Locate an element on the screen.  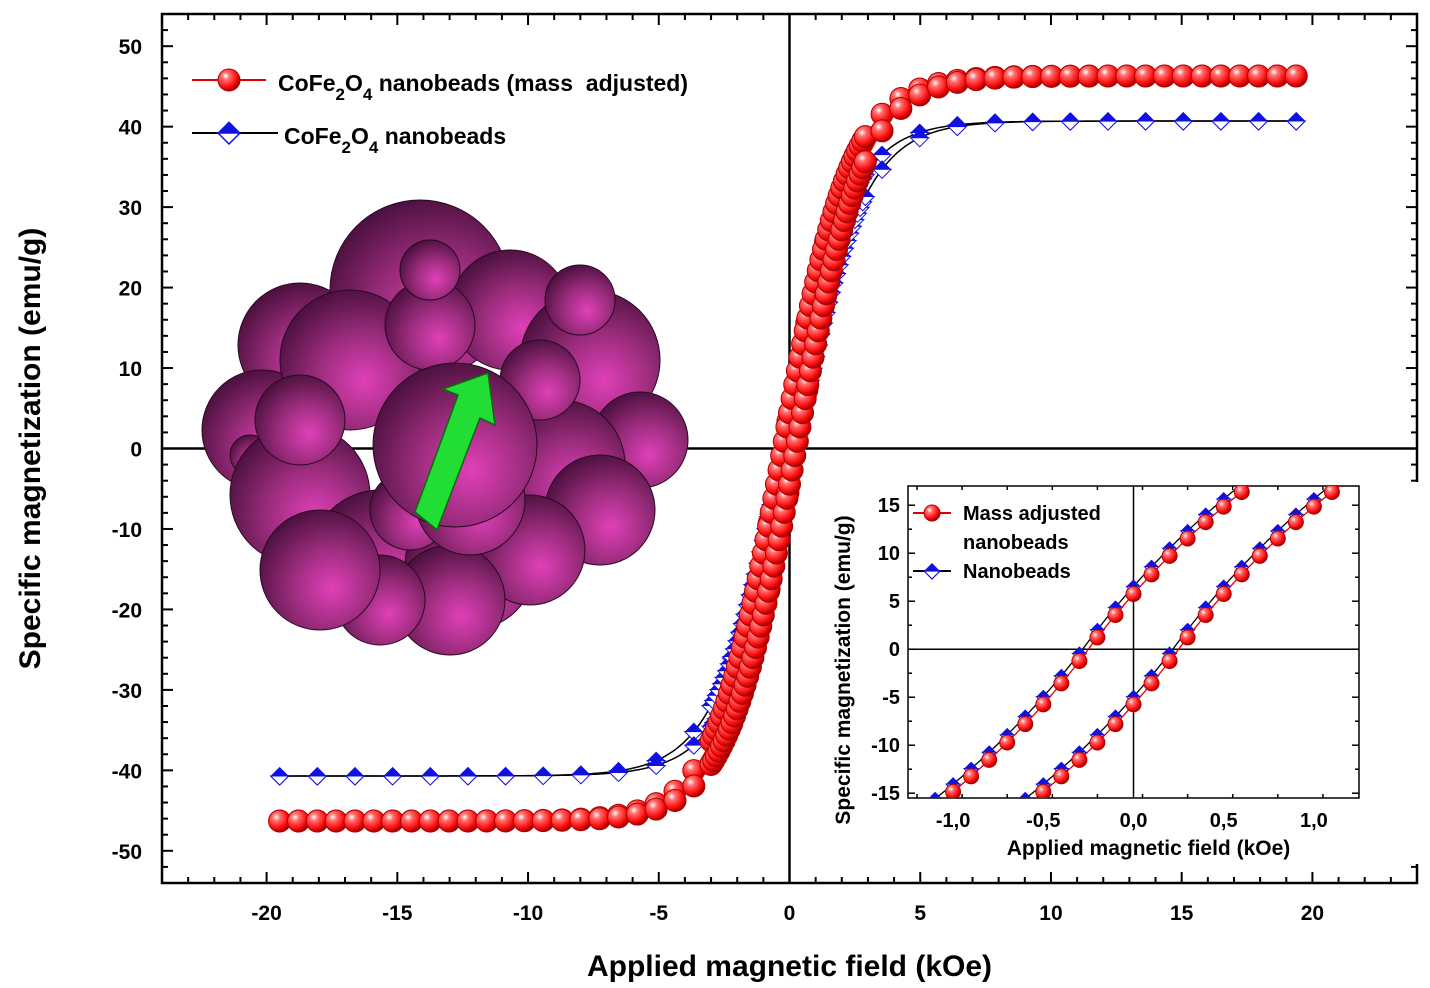
x-tick-label: 0 is located at coordinates (790, 913).